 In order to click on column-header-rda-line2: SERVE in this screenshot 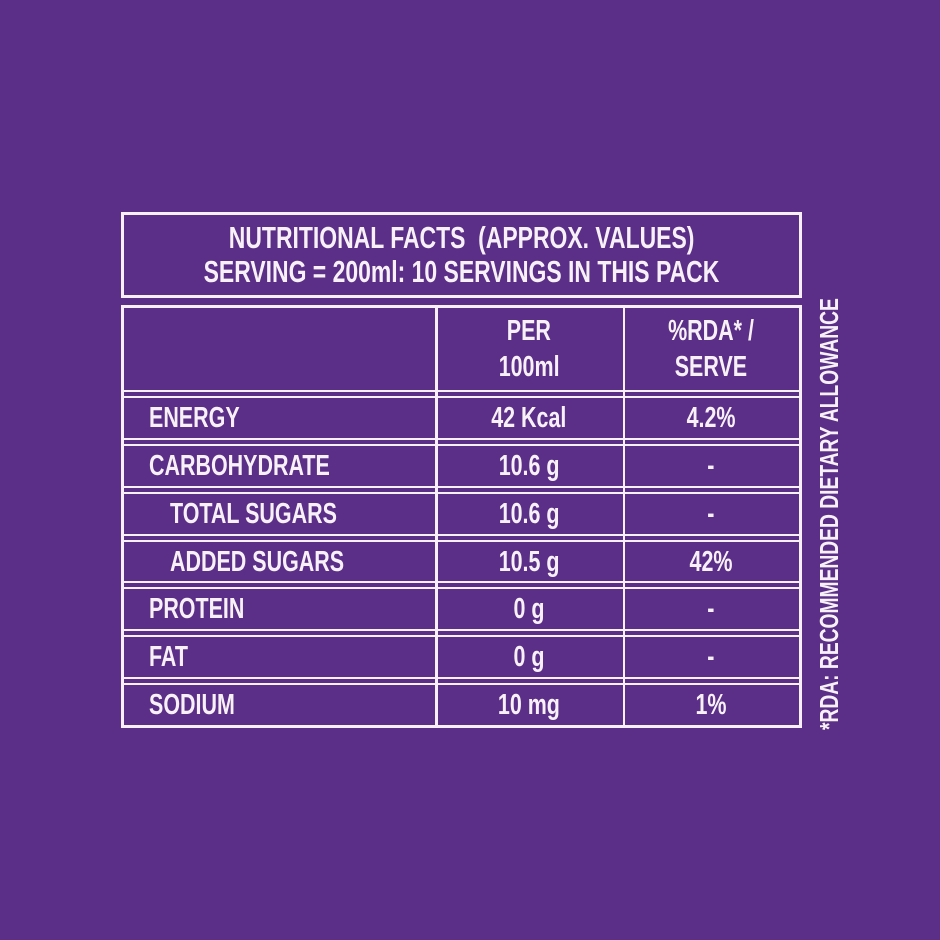, I will do `click(711, 367)`.